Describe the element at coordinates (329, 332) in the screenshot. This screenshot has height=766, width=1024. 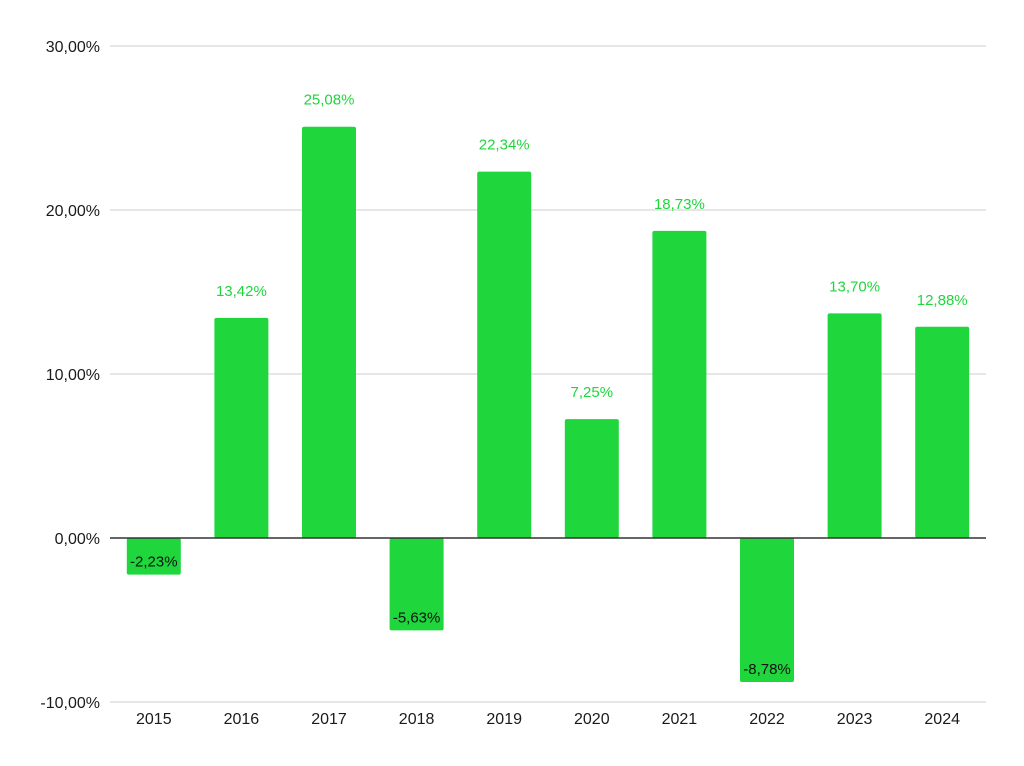
I see `bar-2017` at that location.